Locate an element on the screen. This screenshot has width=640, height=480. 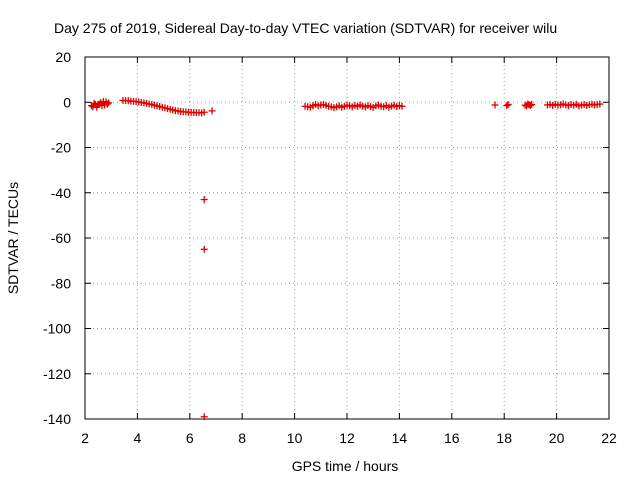
x-tick-label: 22 is located at coordinates (609, 438).